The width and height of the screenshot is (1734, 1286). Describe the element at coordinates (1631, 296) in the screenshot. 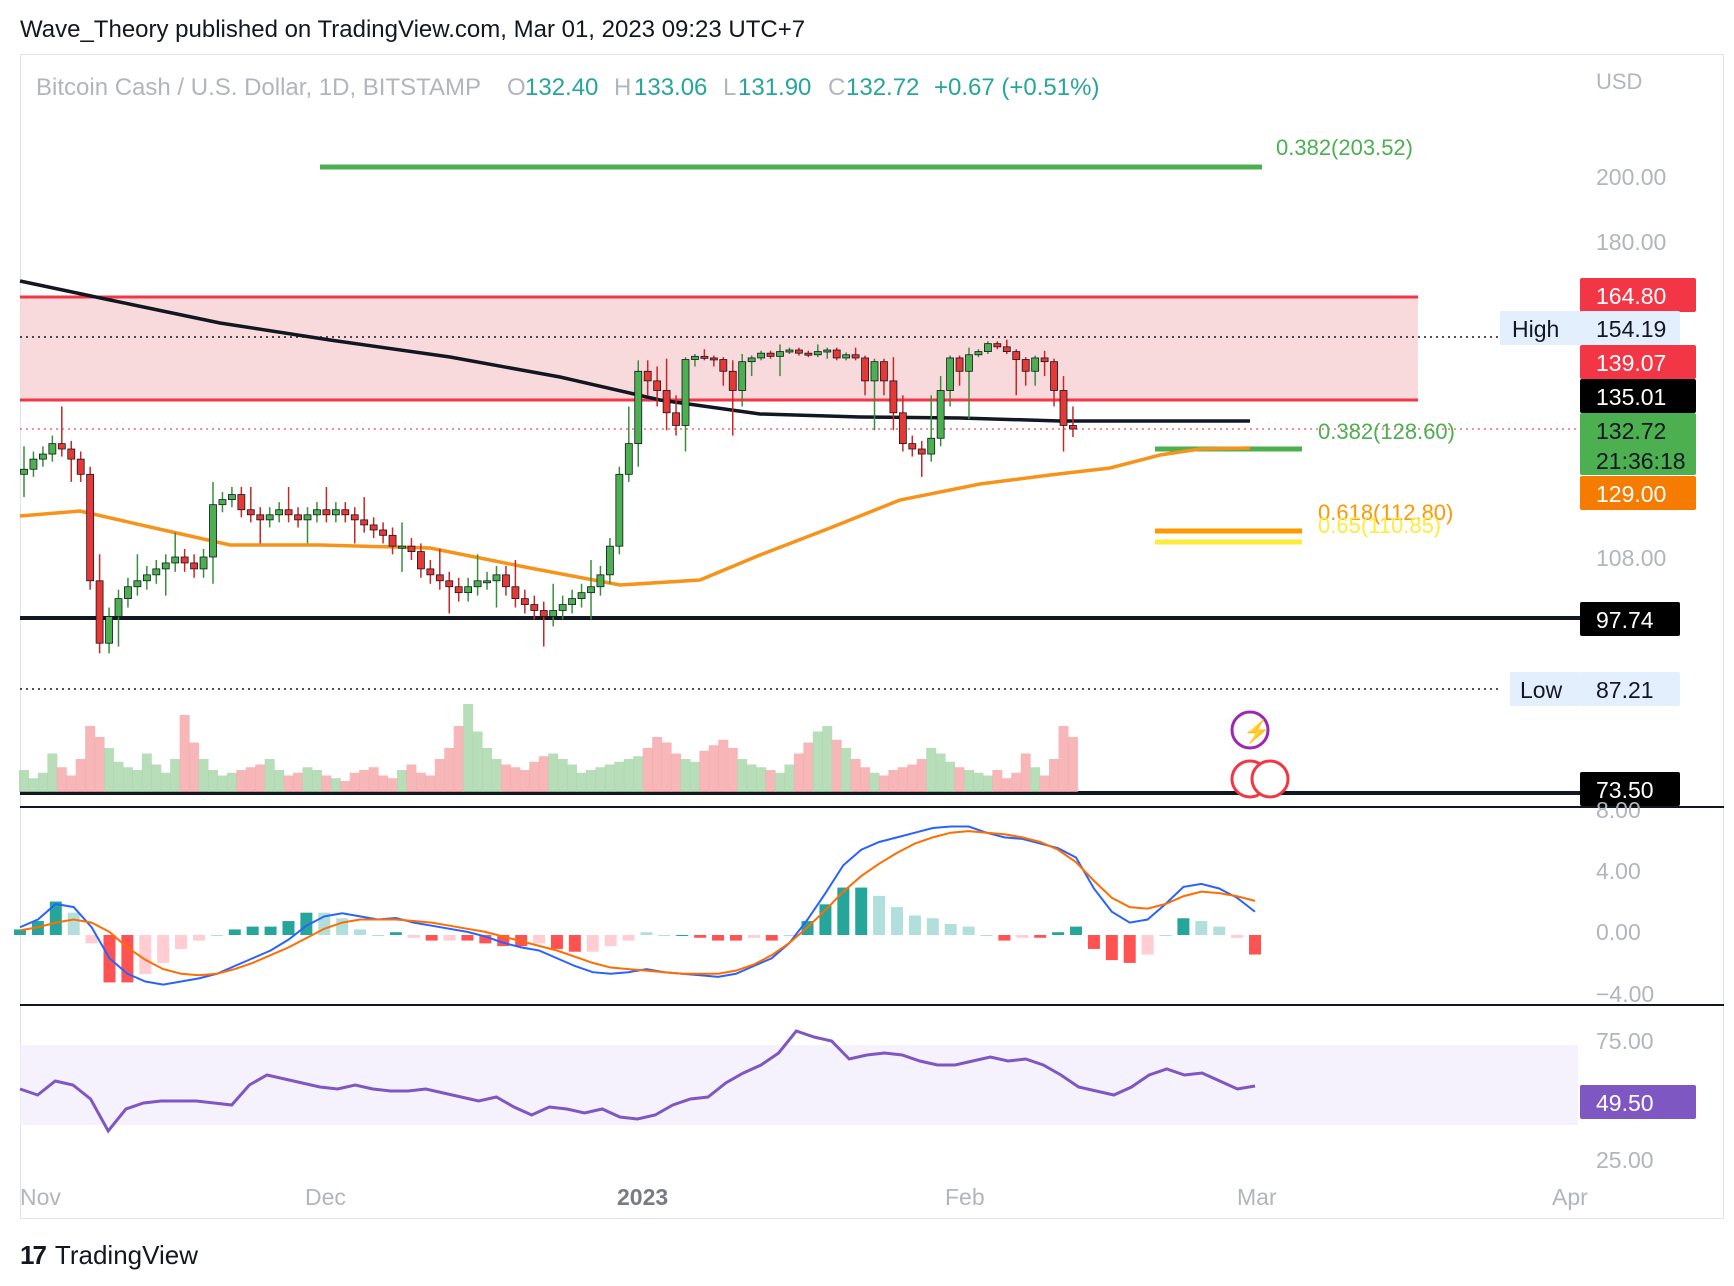

I see `price-label-value: 164.80` at that location.